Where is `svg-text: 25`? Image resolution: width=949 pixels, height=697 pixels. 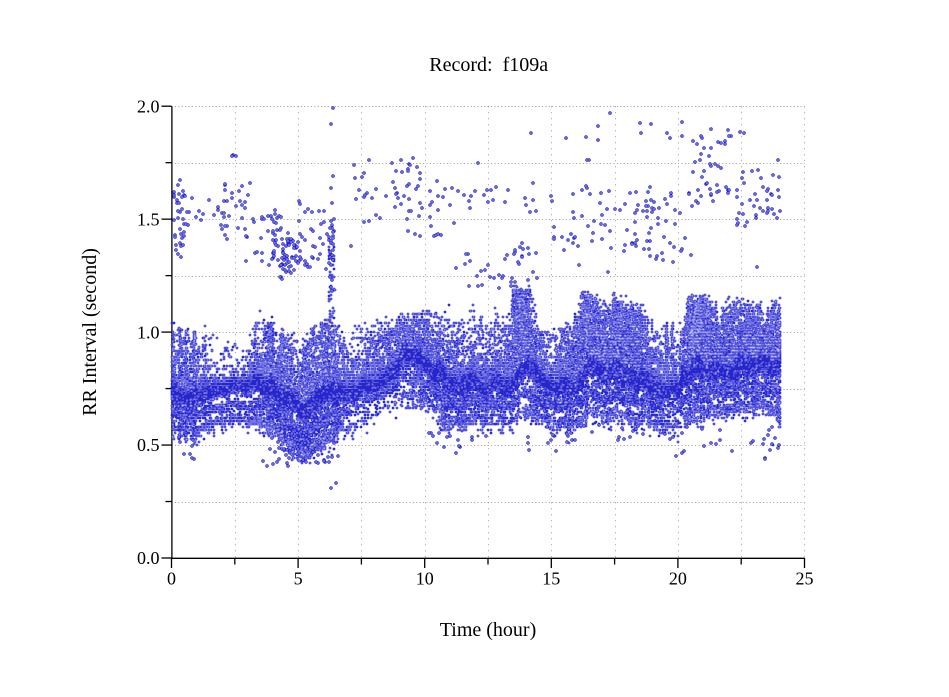 svg-text: 25 is located at coordinates (805, 579).